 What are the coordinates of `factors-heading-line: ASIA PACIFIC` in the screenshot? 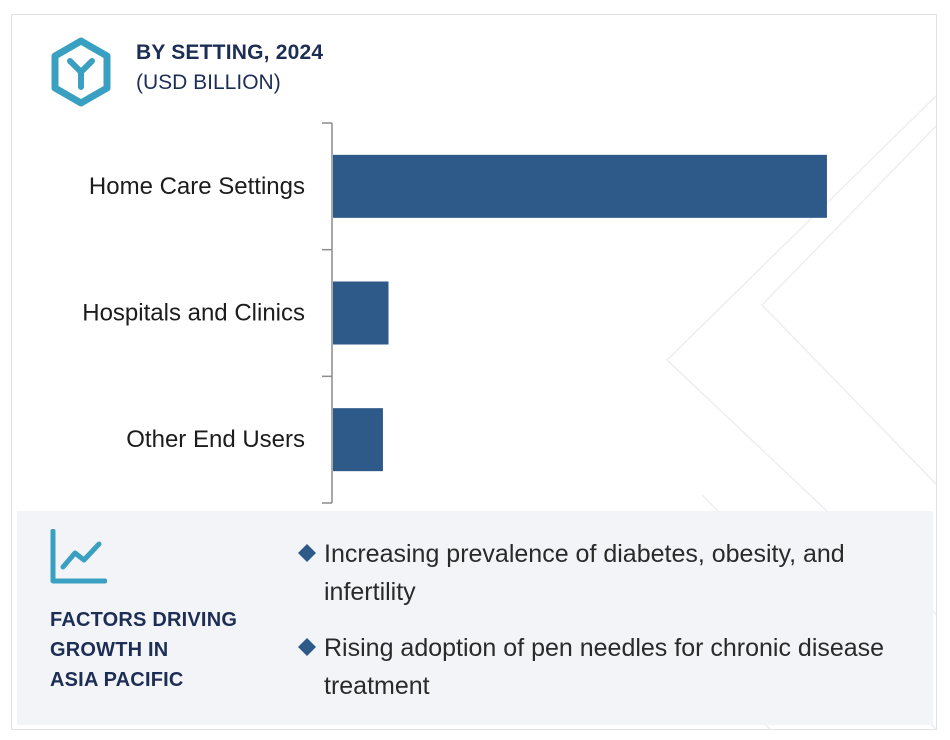 It's located at (117, 680).